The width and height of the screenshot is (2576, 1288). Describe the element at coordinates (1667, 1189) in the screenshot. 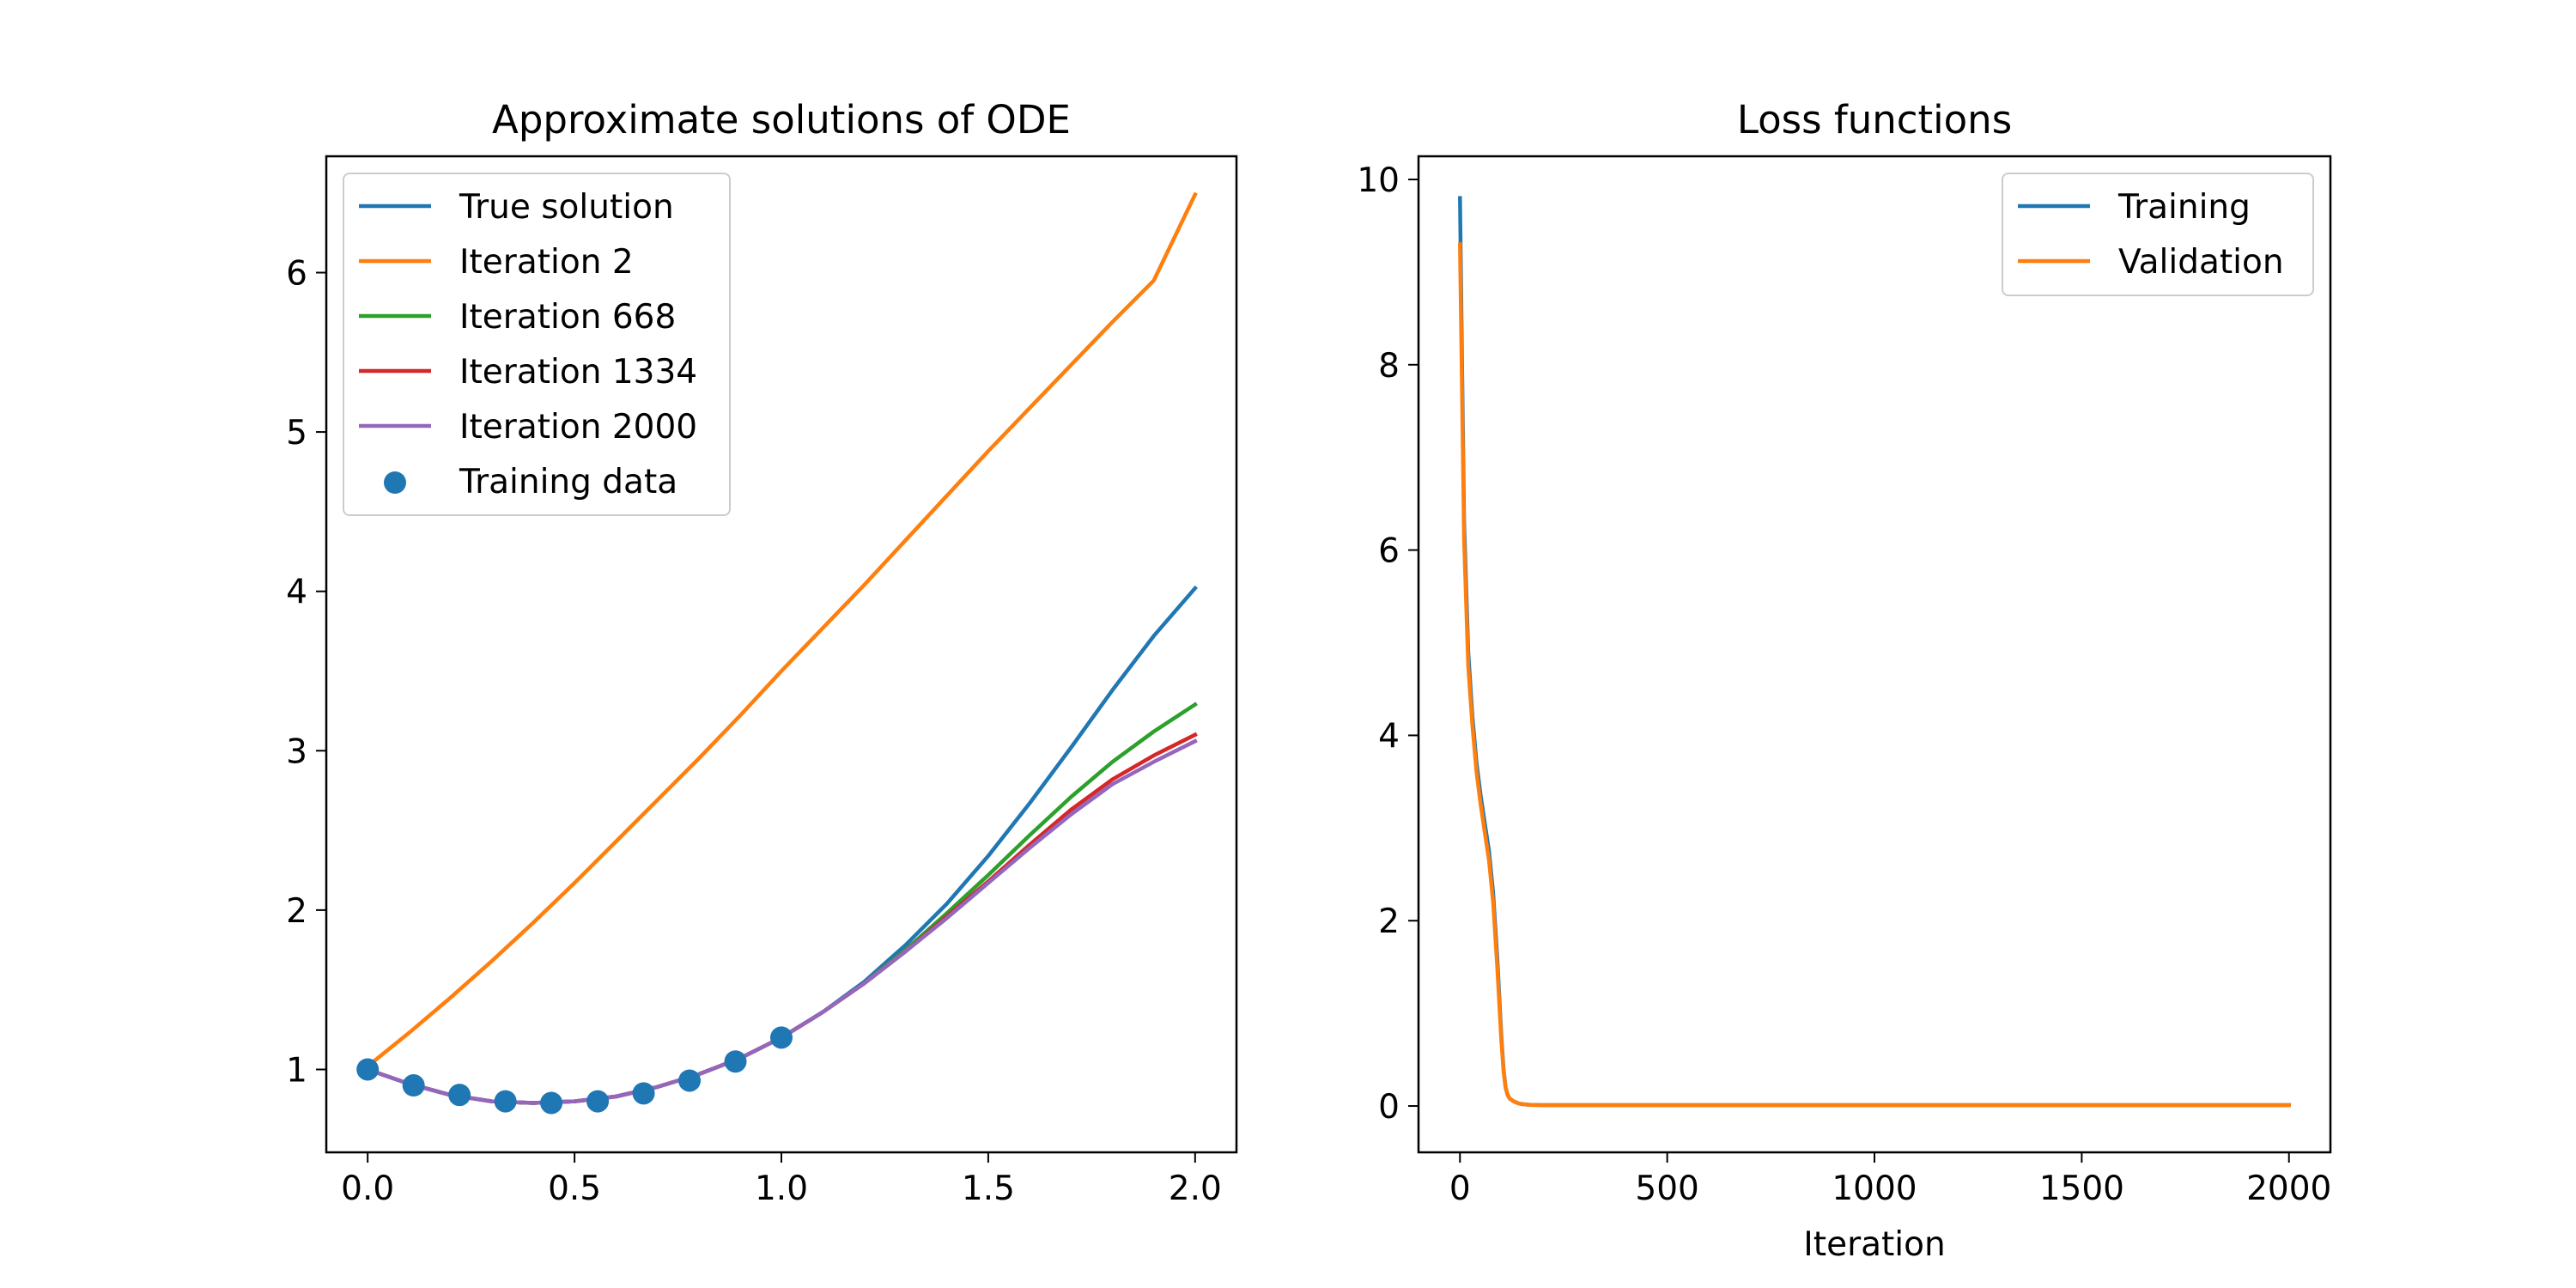

I see `loss-x-tick-label: 500` at that location.